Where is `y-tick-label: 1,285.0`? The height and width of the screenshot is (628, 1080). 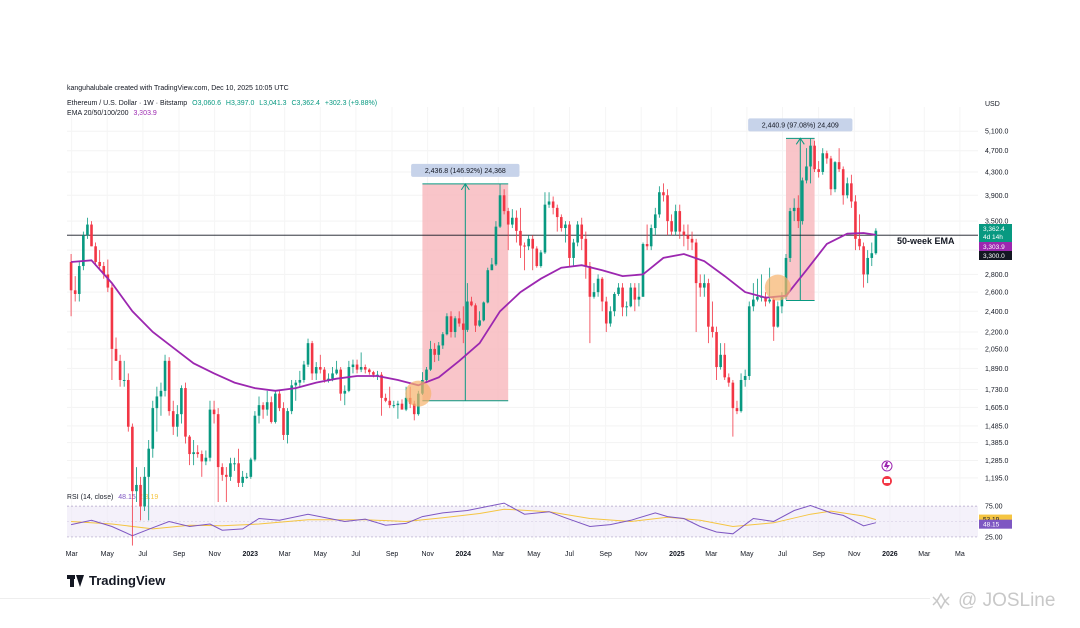
y-tick-label: 1,285.0 is located at coordinates (996, 461).